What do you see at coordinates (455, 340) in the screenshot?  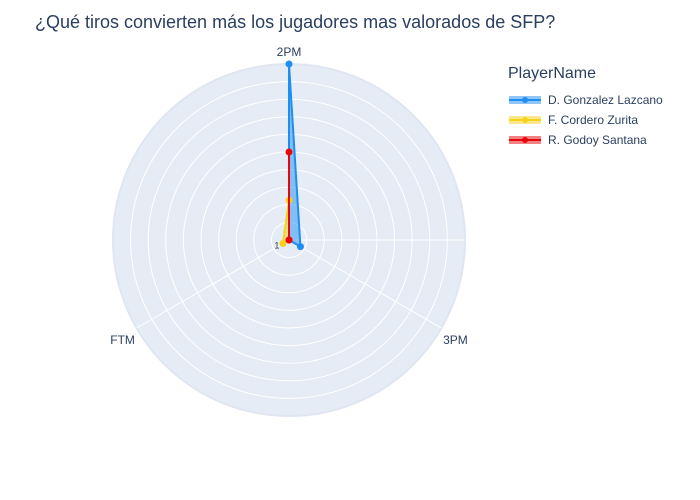 I see `axis-label-3pm: 3PM` at bounding box center [455, 340].